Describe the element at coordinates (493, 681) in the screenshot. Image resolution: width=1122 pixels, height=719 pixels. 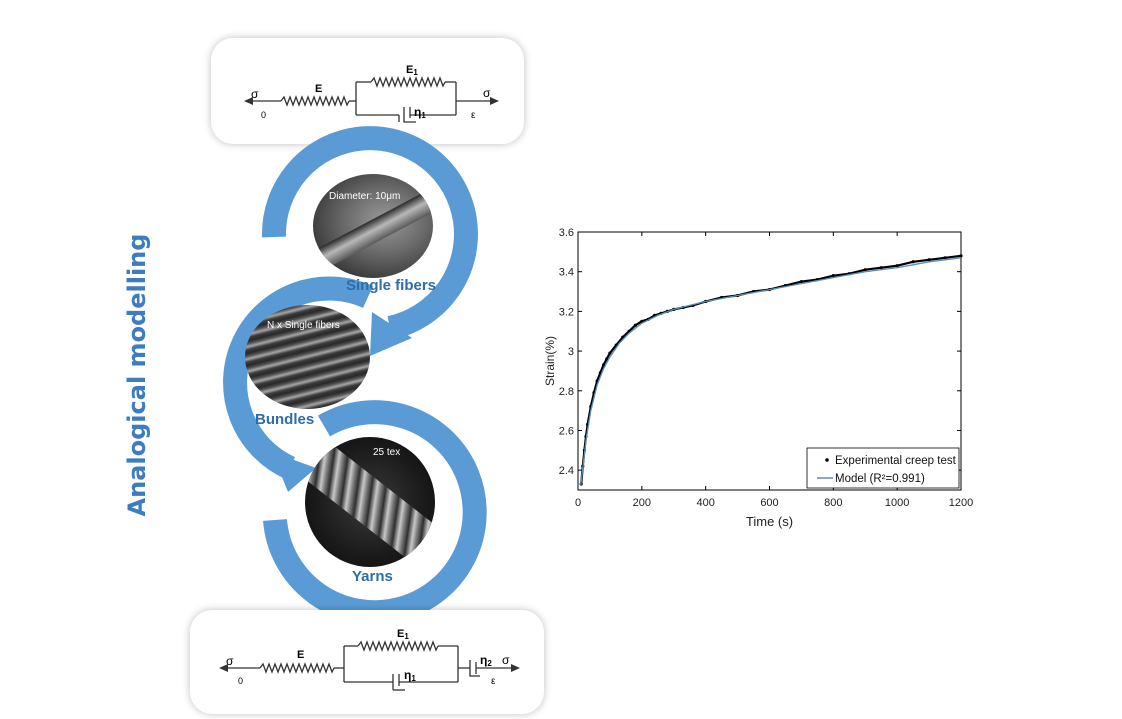
I see `epsilon-label: ε` at that location.